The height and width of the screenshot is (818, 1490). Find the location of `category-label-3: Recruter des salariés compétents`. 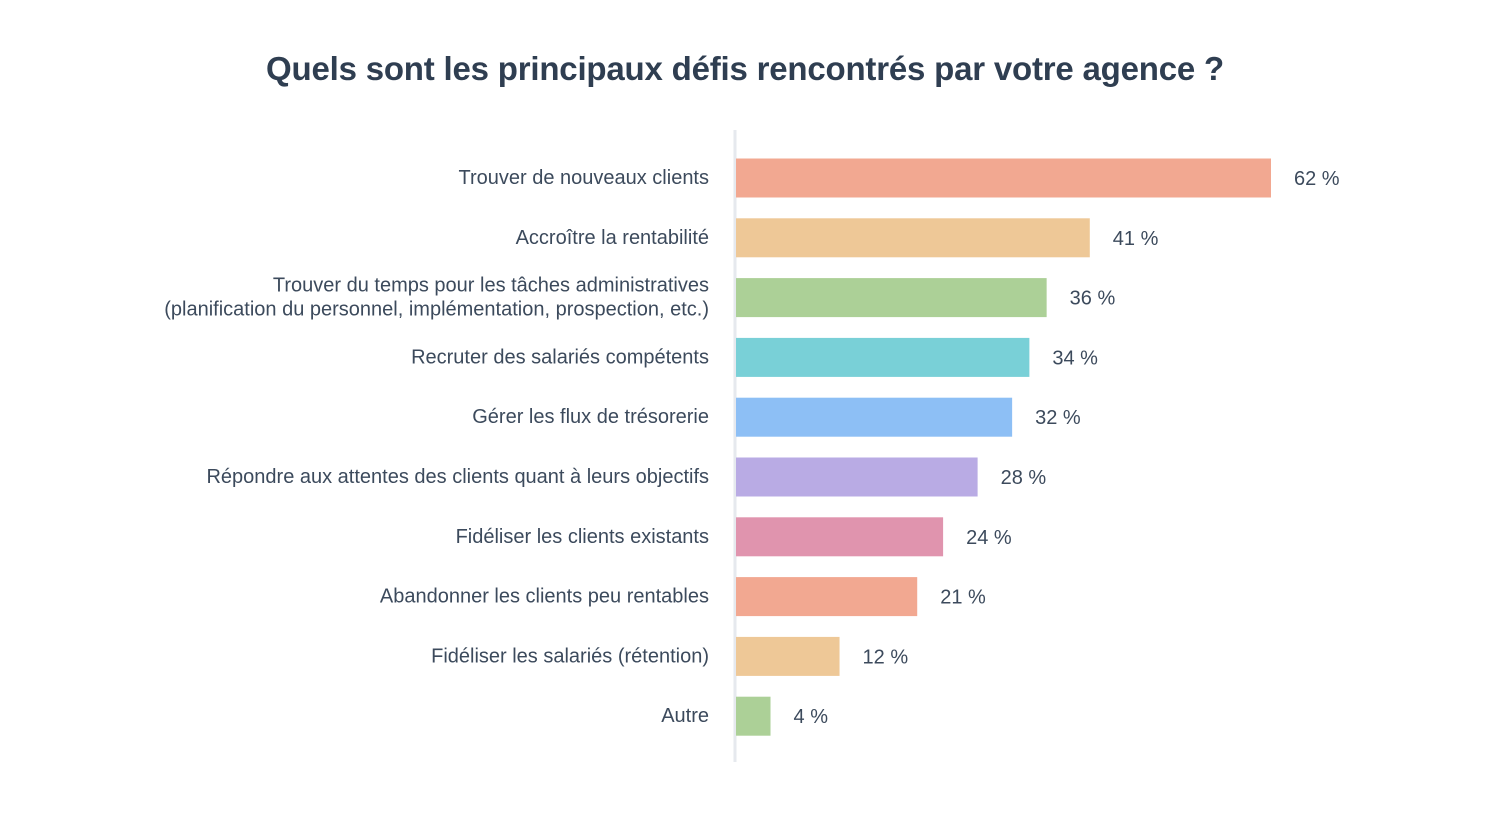

category-label-3: Recruter des salariés compétents is located at coordinates (560, 357).